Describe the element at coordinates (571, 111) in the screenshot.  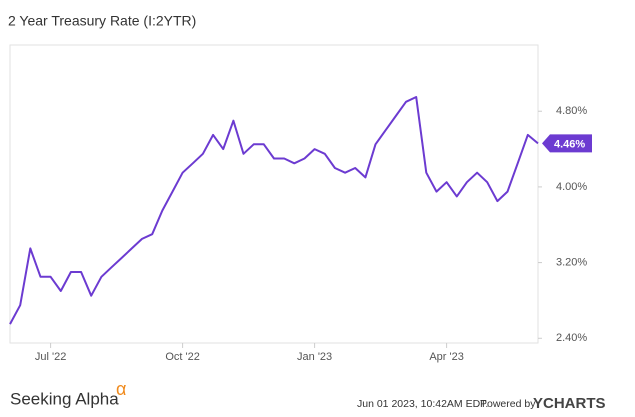
I see `y-tick-label: 4.80%` at that location.